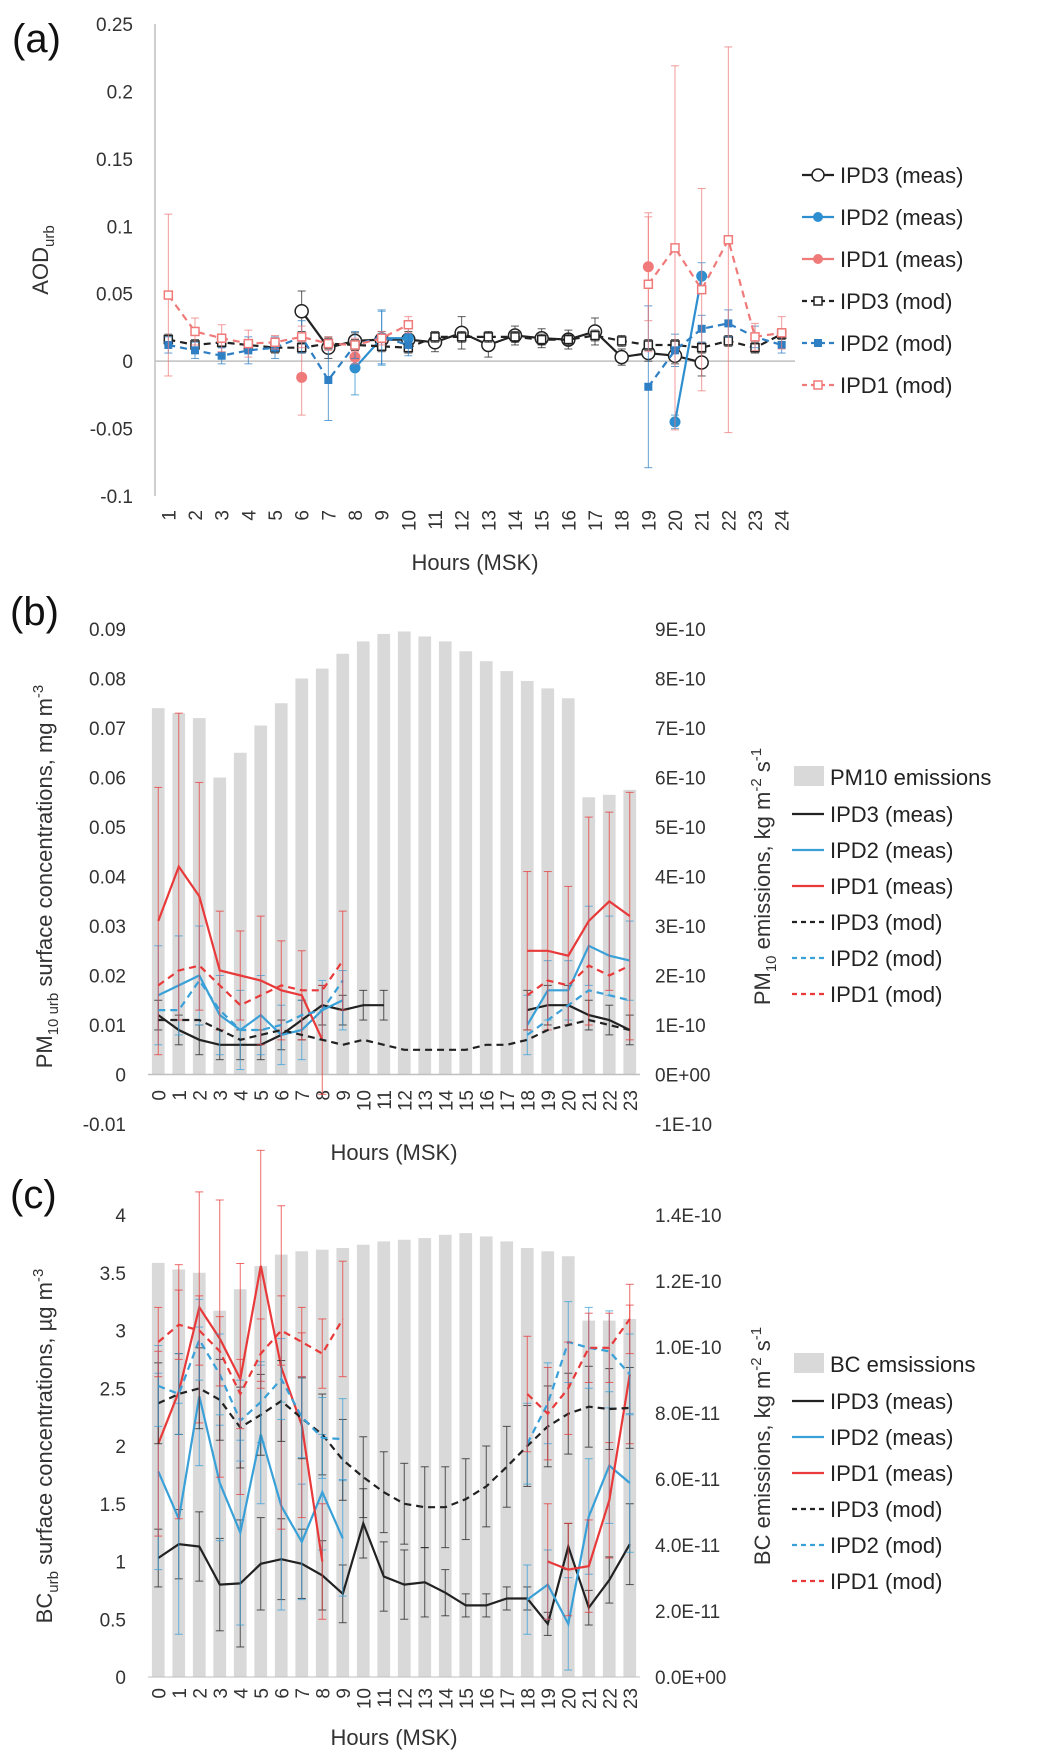 This screenshot has width=1045, height=1753. Describe the element at coordinates (33, 1195) in the screenshot. I see `panel-label: (c)` at that location.